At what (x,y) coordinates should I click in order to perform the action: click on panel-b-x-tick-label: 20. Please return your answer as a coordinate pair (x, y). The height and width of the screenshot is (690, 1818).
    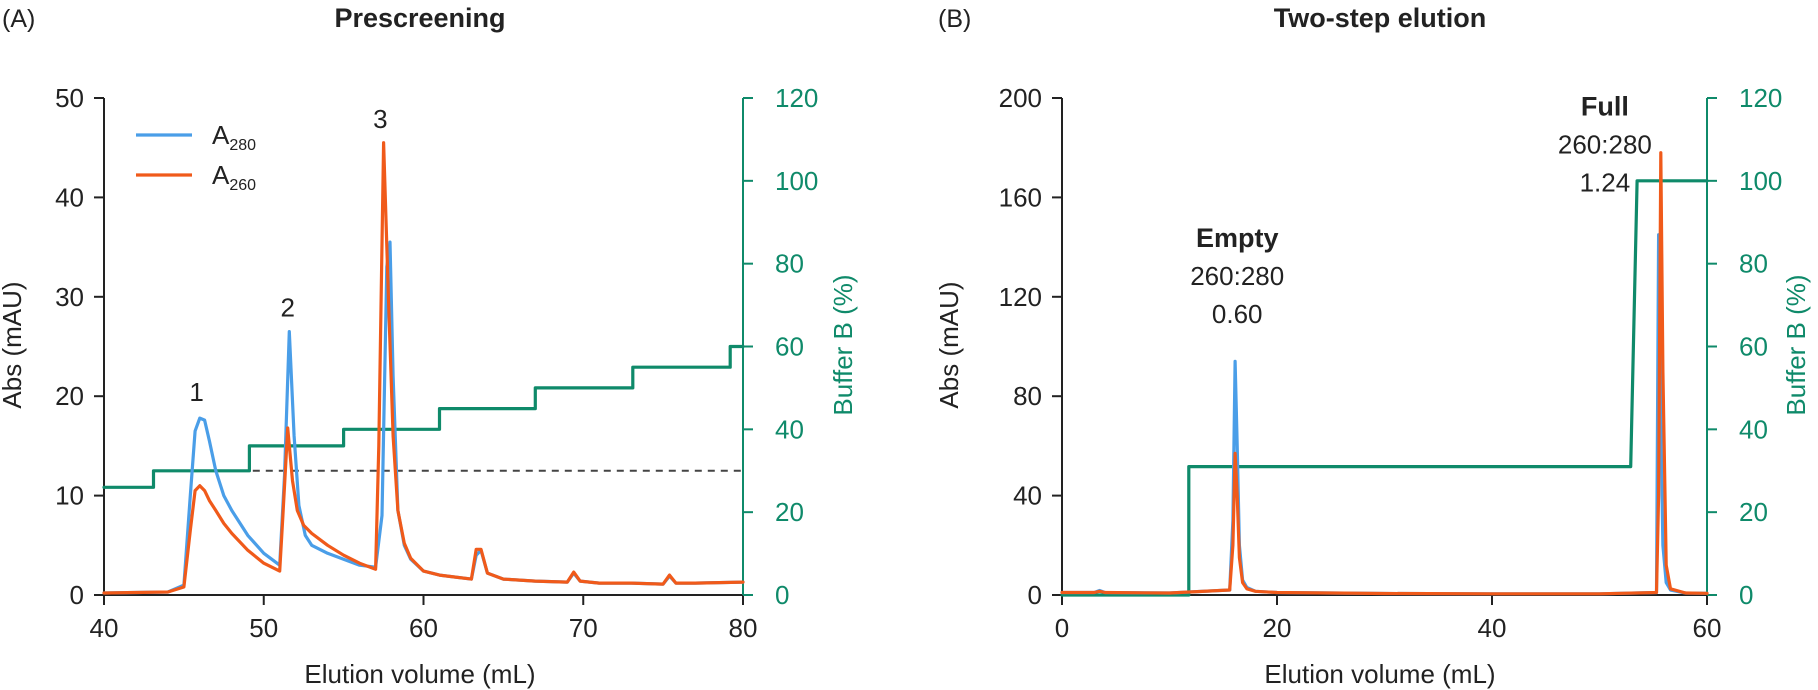
    Looking at the image, I should click on (1277, 628).